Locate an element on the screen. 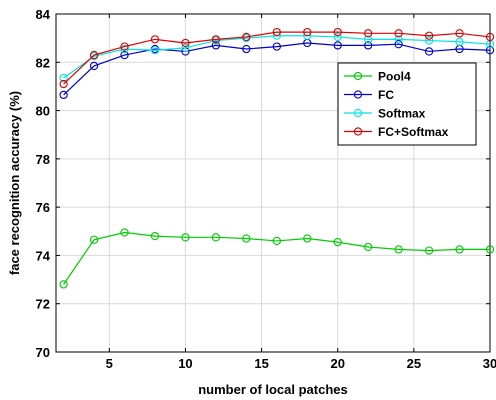  y-tick-label: 82 is located at coordinates (43, 62).